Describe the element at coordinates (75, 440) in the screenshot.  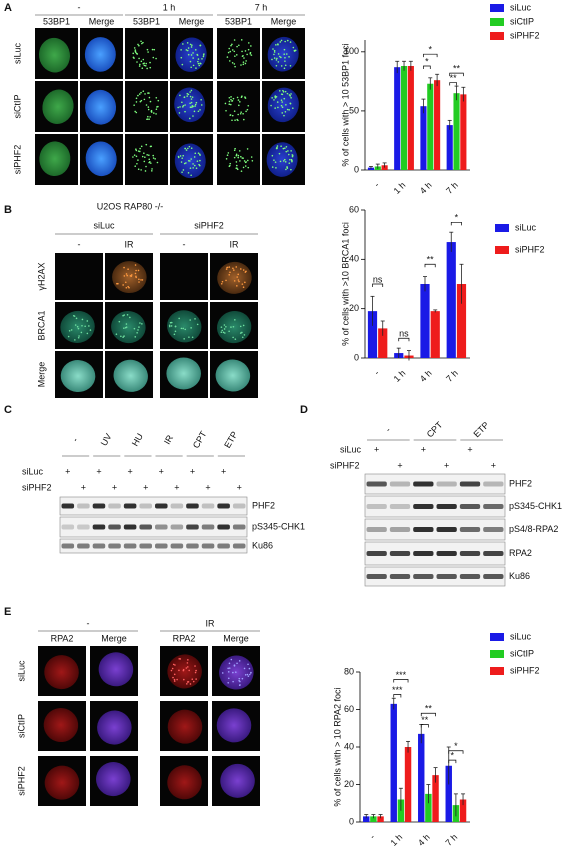
I see `treatment-label: -` at that location.